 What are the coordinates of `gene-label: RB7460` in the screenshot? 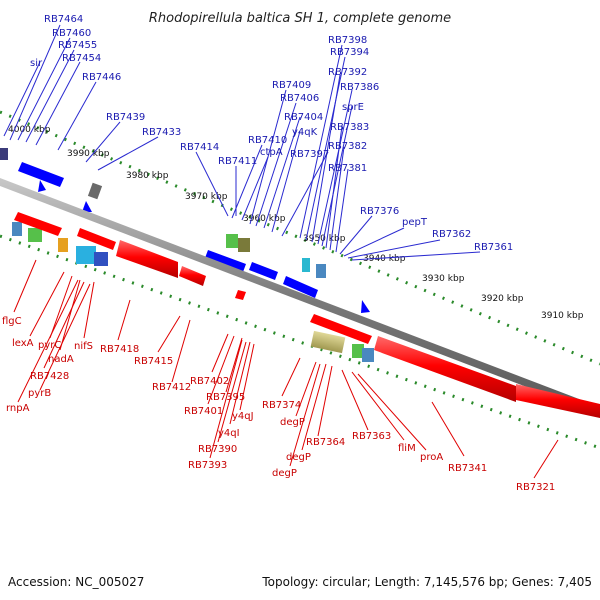 It's located at (71, 33).